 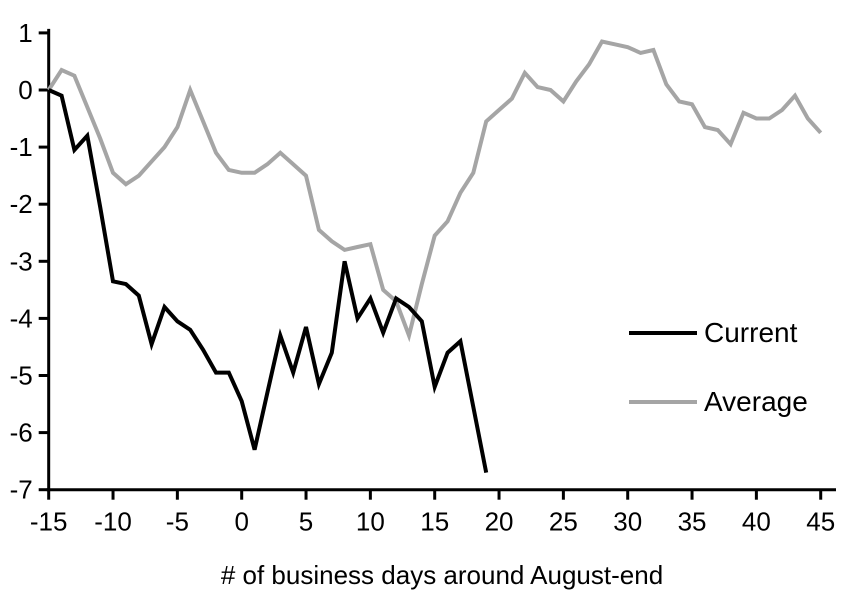 What do you see at coordinates (663, 333) in the screenshot?
I see `current-line-swatch` at bounding box center [663, 333].